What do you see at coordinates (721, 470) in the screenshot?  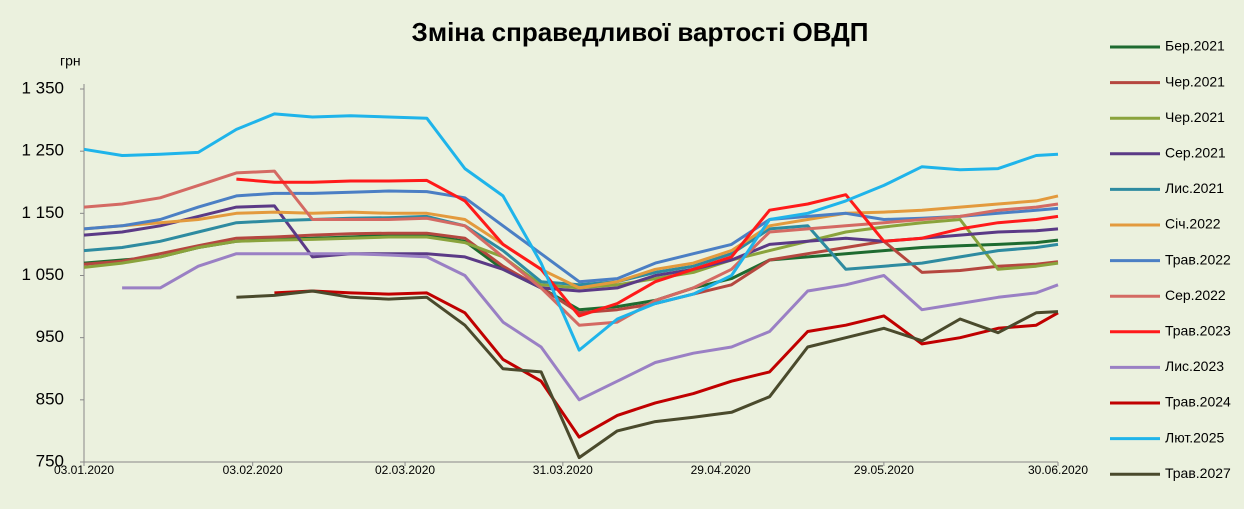 I see `x-tick-label: 29.04.2020` at bounding box center [721, 470].